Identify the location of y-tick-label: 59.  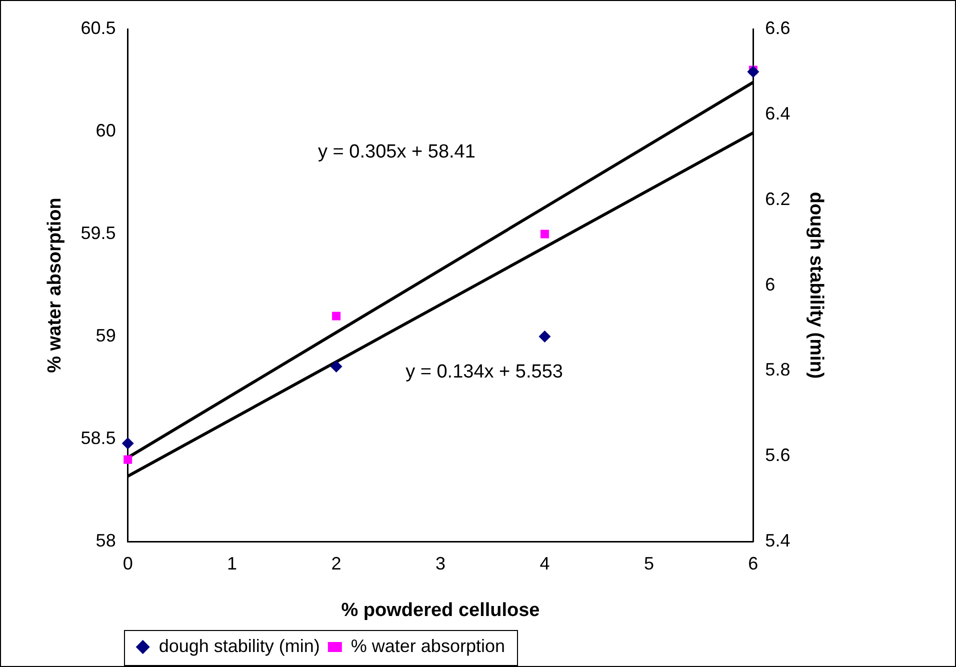
(106, 336).